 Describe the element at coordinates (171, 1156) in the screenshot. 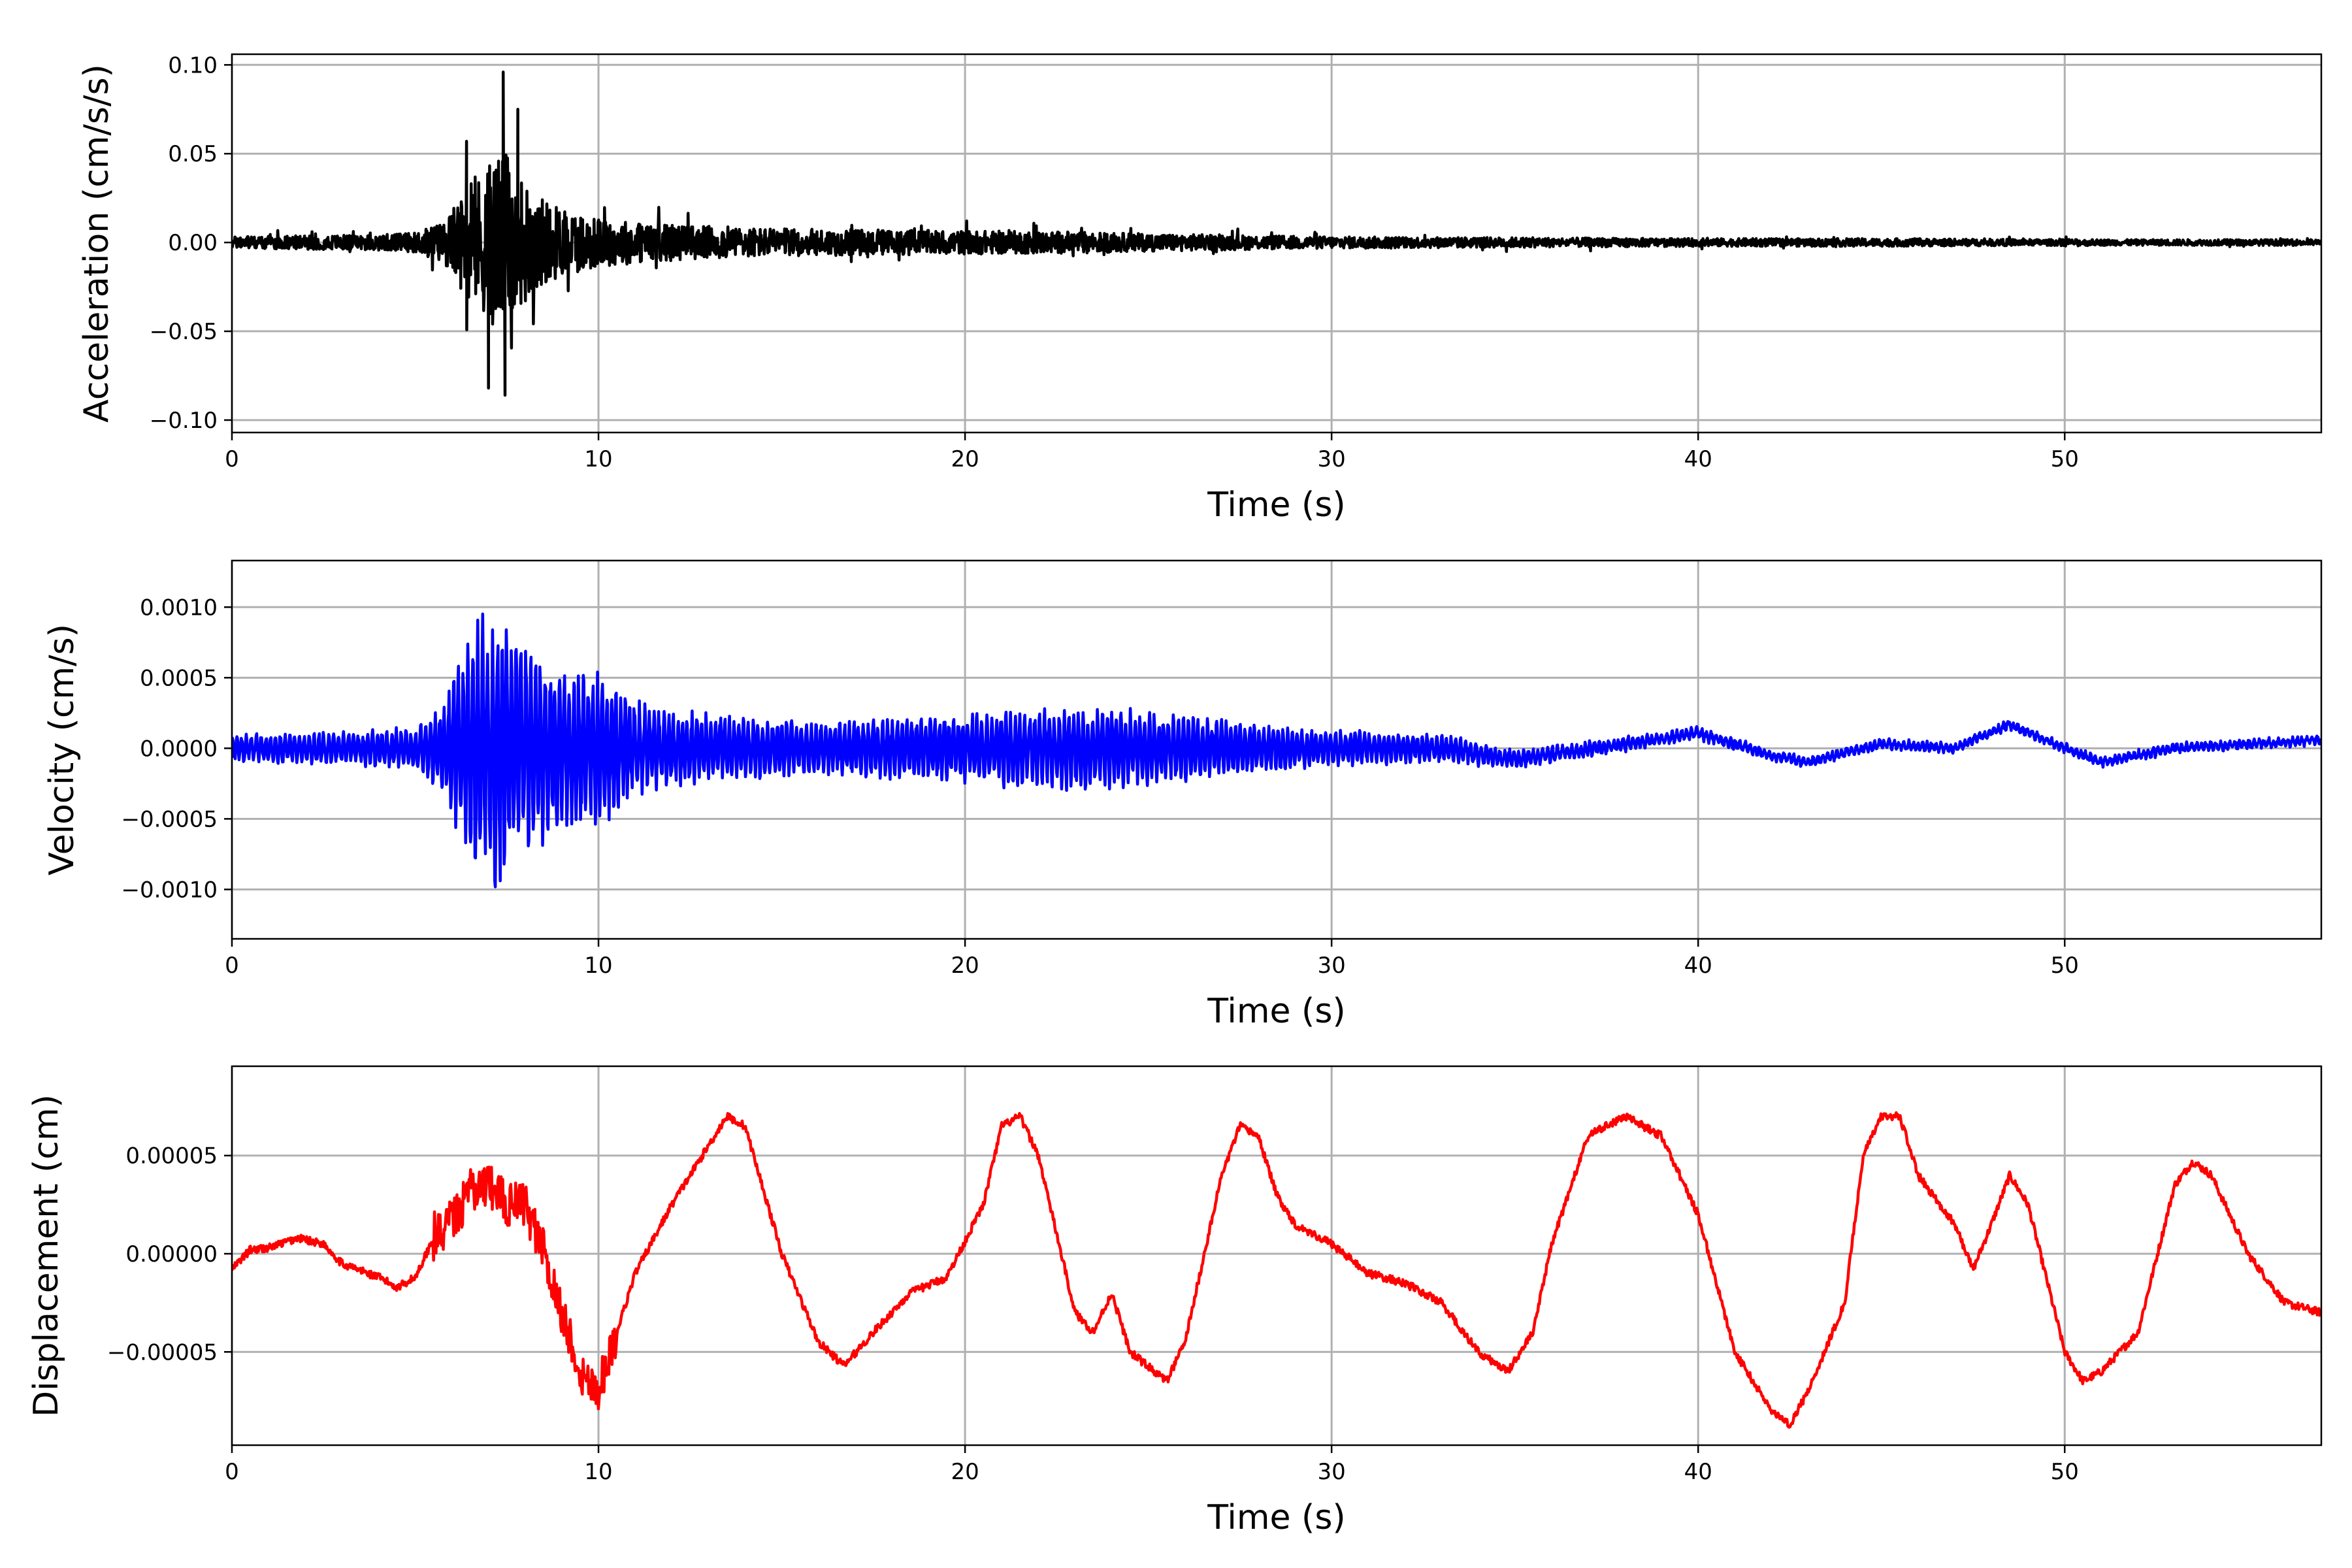

I see `y-tick-label: 0.00005` at that location.